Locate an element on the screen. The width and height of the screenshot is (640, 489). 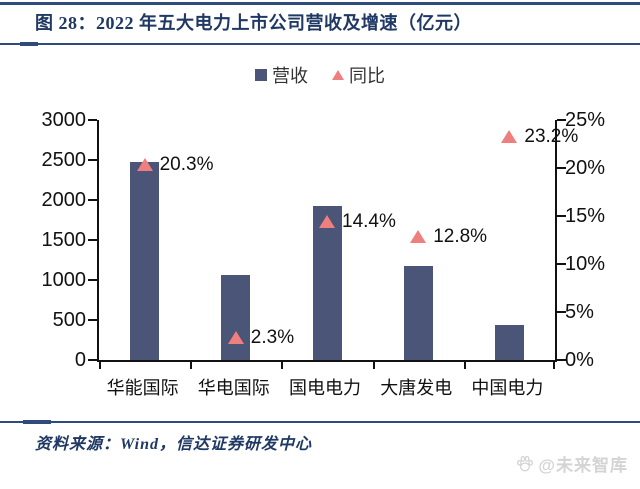
y-axis-tick-label: 1000 is located at coordinates (64, 280).